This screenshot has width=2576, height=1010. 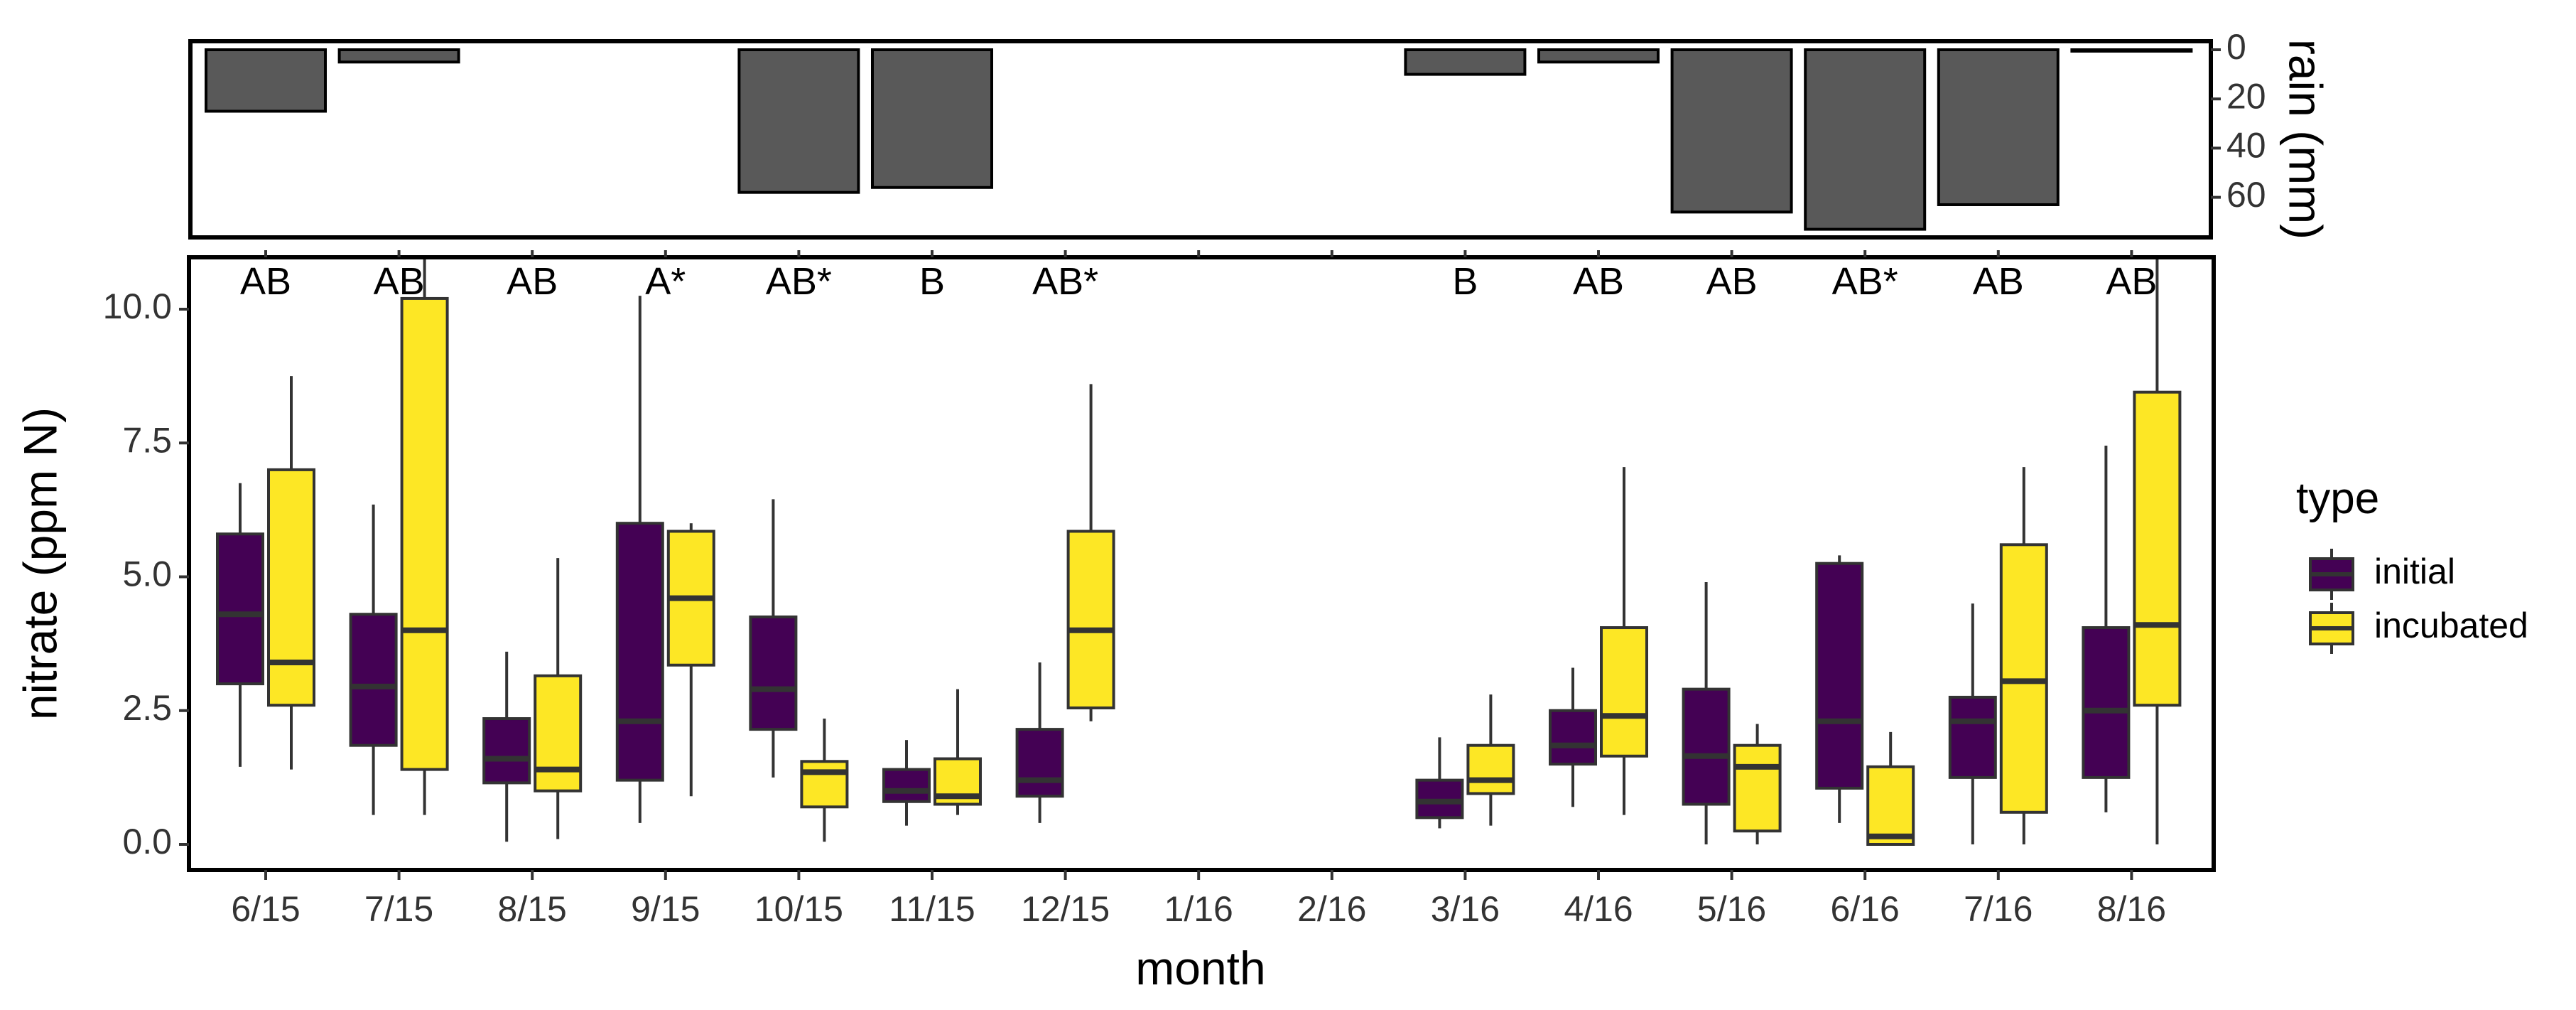 I want to click on rain-y-tick-label: 20, so click(x=2246, y=96).